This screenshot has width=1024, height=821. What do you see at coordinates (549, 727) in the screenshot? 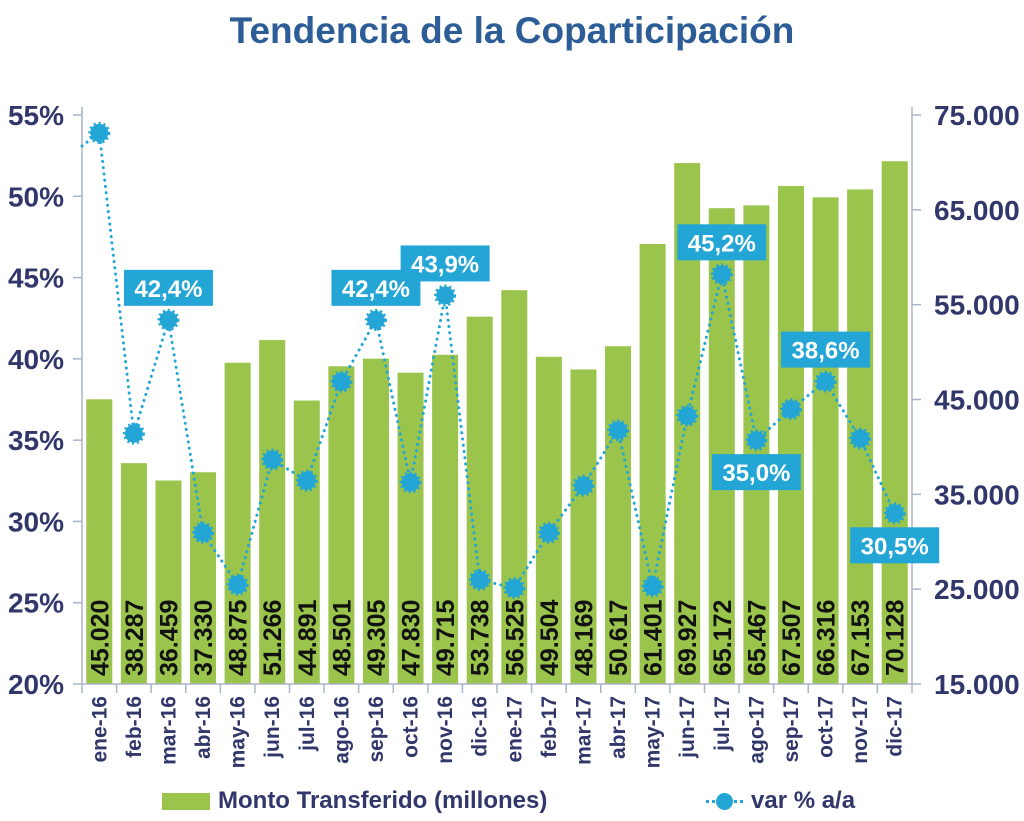
I see `month-label-feb-17: feb-17` at bounding box center [549, 727].